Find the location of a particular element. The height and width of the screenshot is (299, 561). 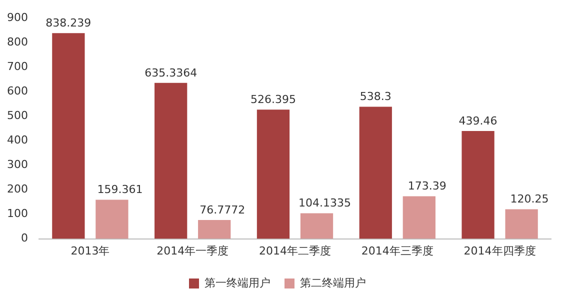

x-tick-label: 2014年二季度 is located at coordinates (295, 251).